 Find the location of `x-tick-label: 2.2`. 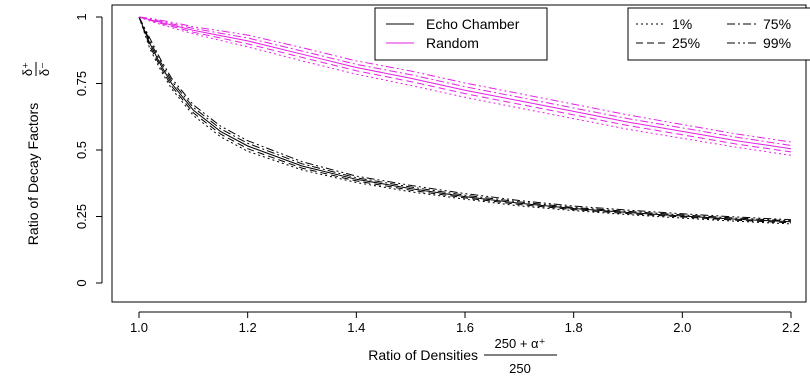

x-tick-label: 2.2 is located at coordinates (791, 327).